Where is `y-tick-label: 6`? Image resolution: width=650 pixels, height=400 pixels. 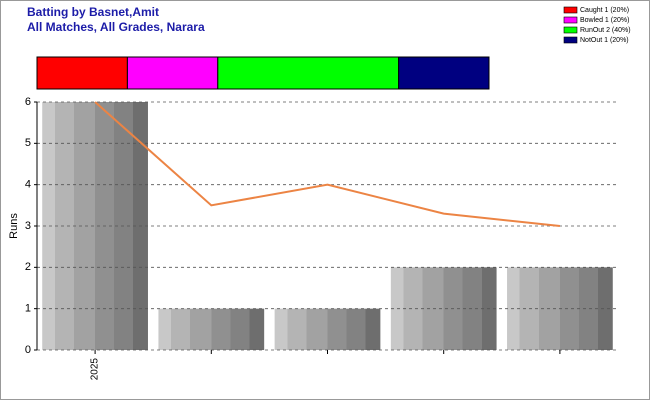
y-tick-label: 6 is located at coordinates (28, 102).